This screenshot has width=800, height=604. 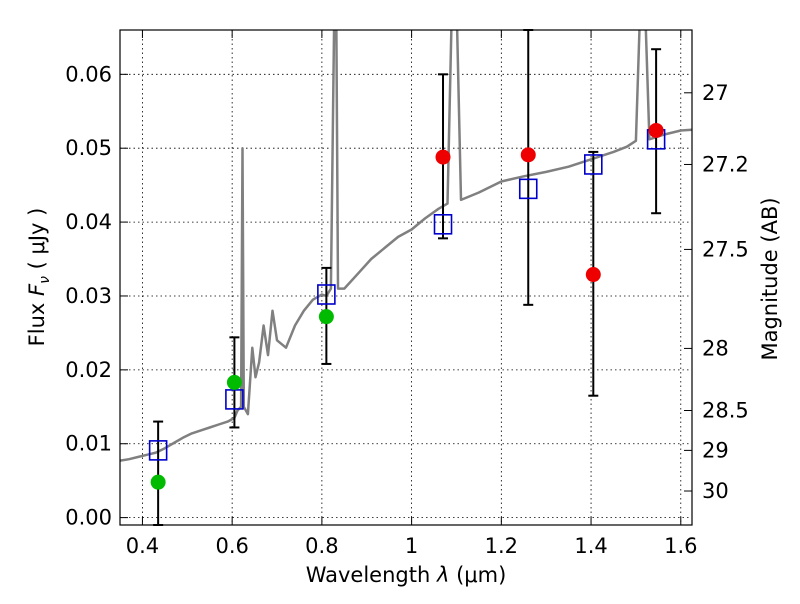 I want to click on y-tick-label: 0.00, so click(x=88, y=518).